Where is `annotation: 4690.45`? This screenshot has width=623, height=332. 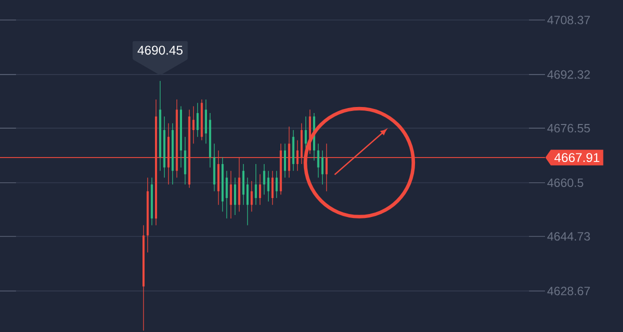
annotation: 4690.45 is located at coordinates (160, 50).